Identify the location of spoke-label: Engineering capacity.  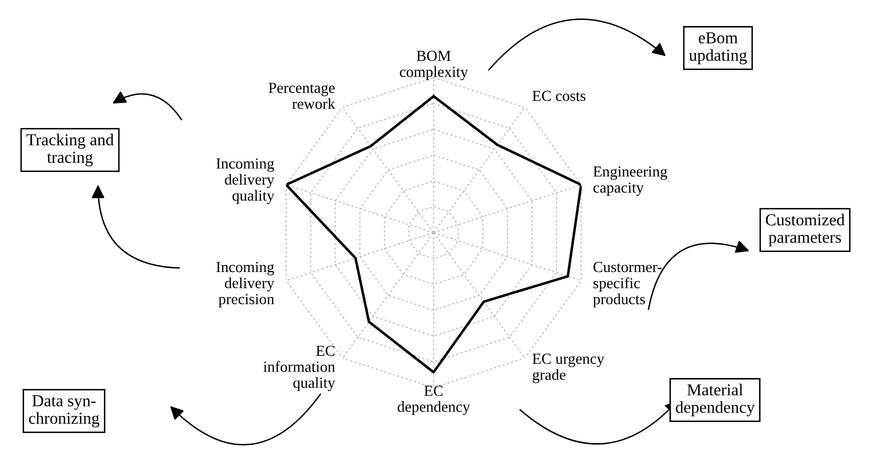
(630, 181).